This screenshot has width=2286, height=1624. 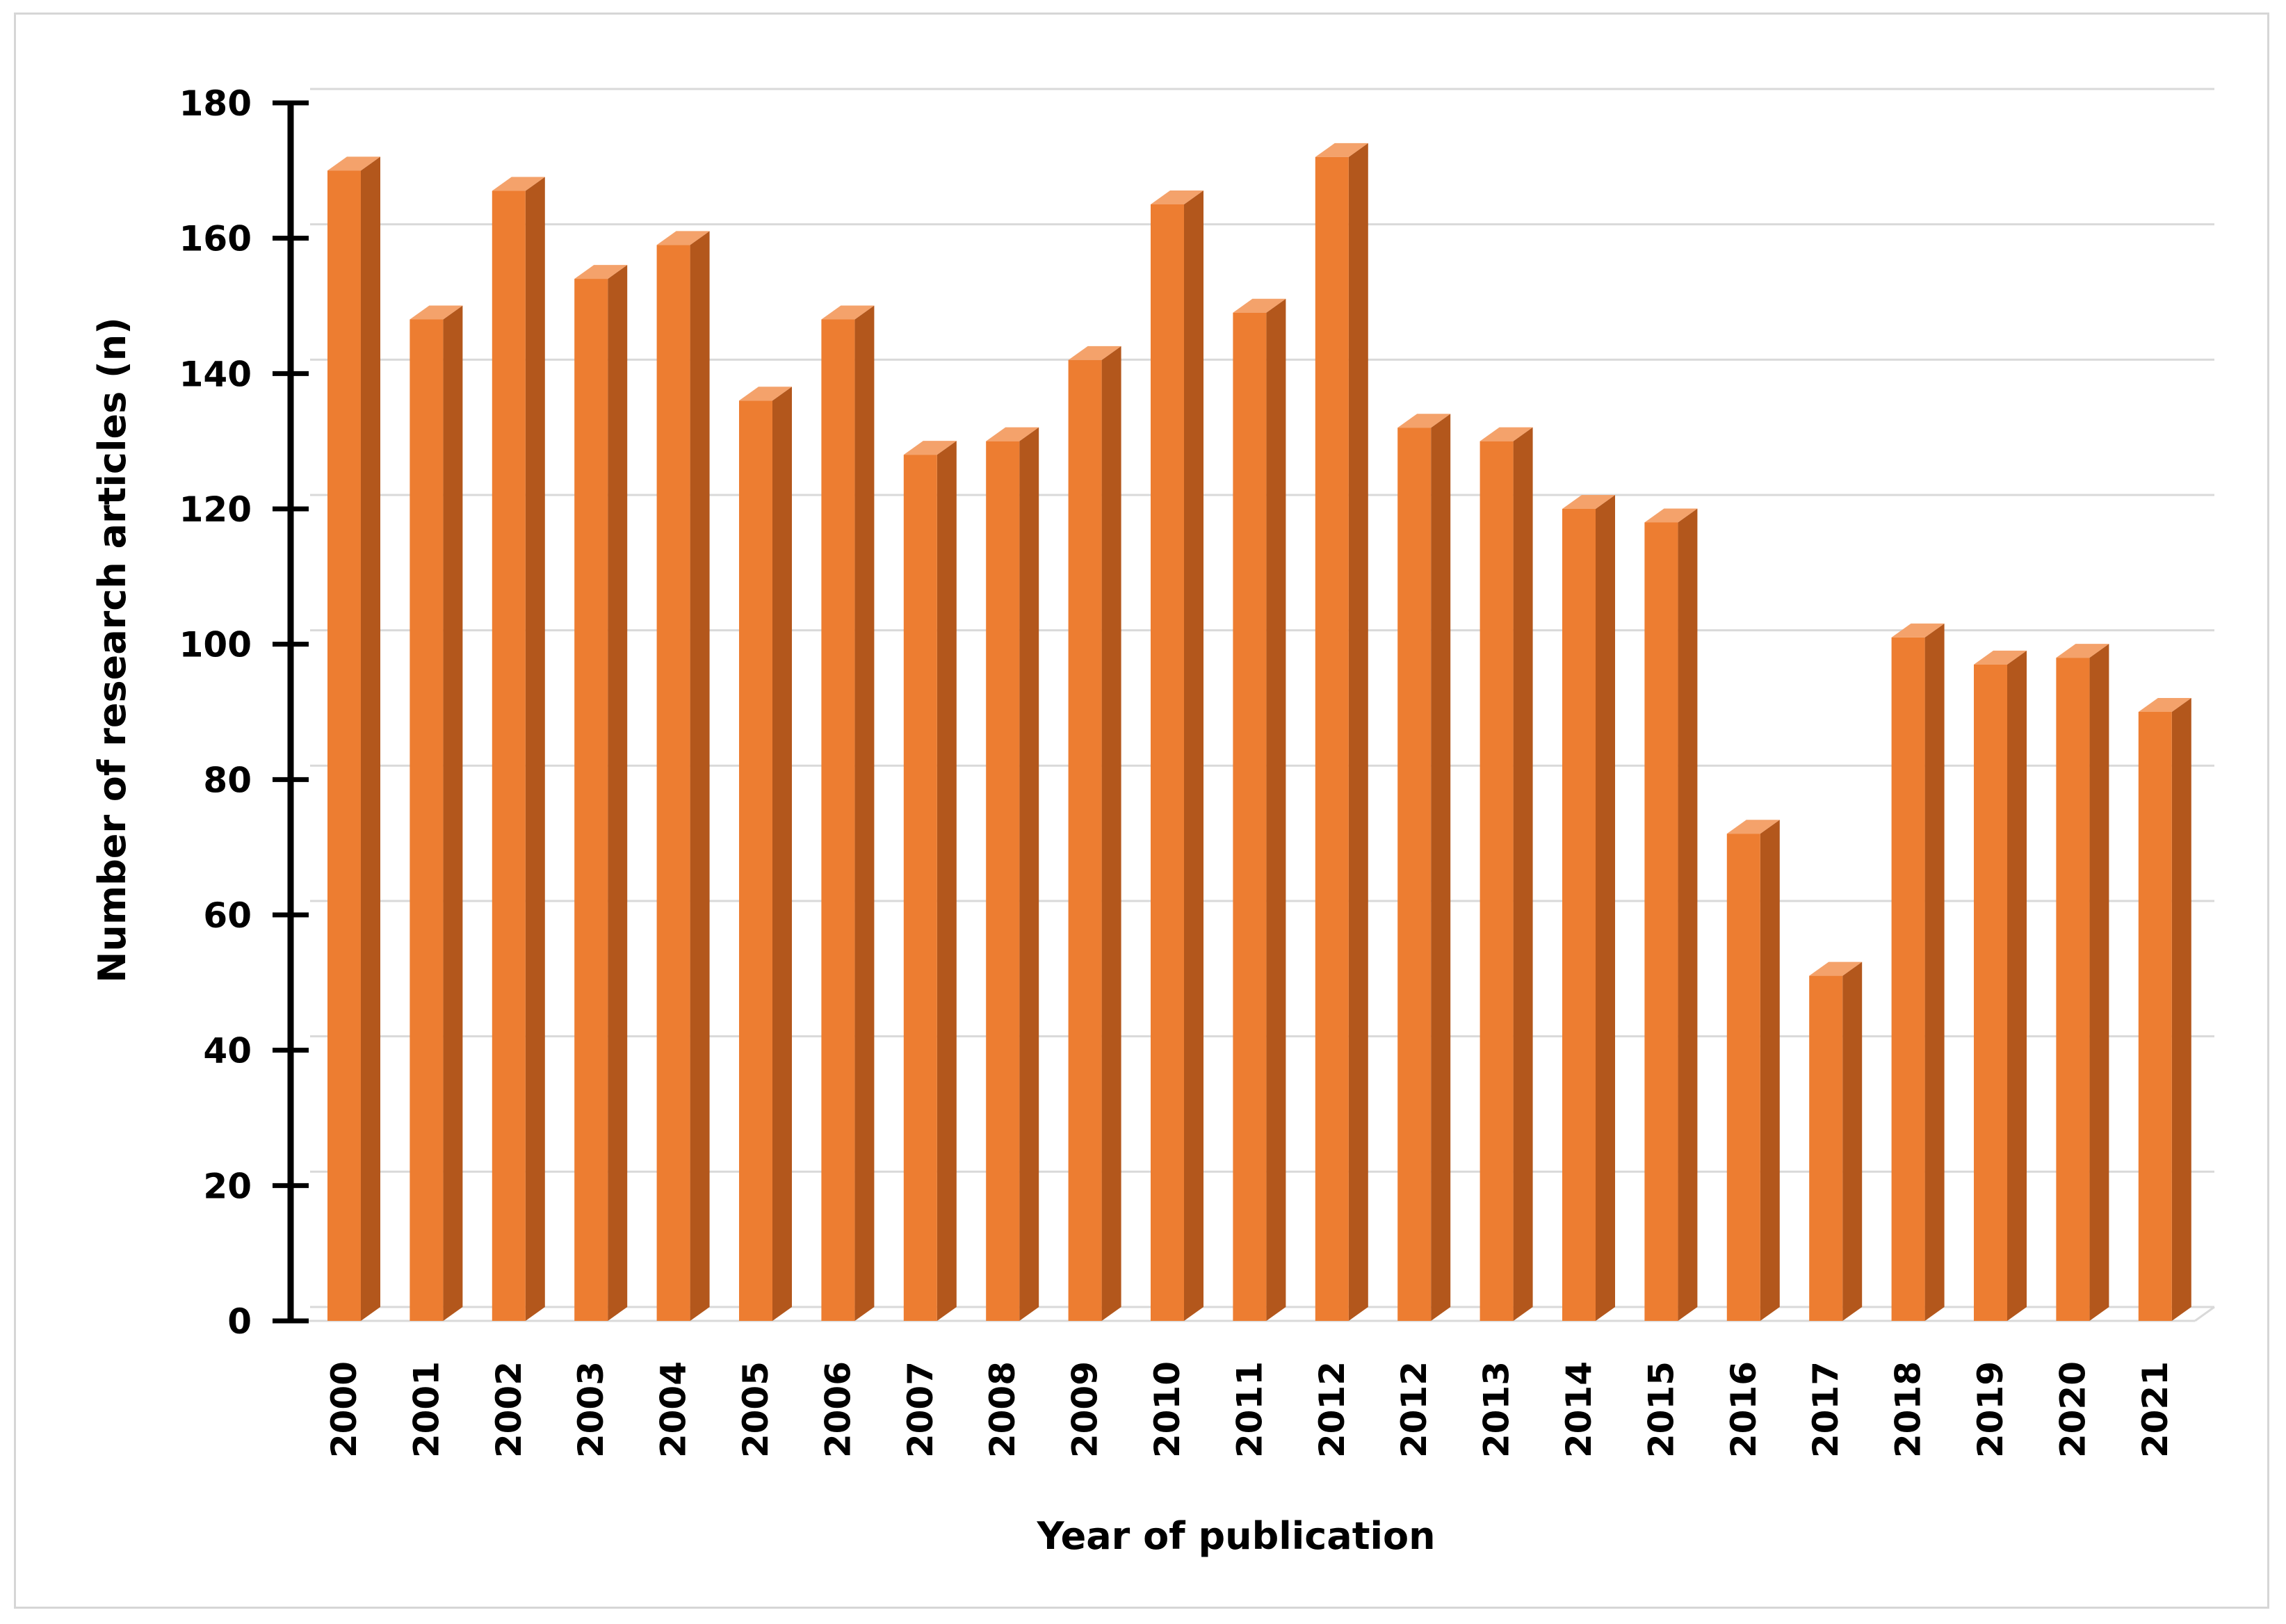 I want to click on bar-2011, so click(x=1259, y=809).